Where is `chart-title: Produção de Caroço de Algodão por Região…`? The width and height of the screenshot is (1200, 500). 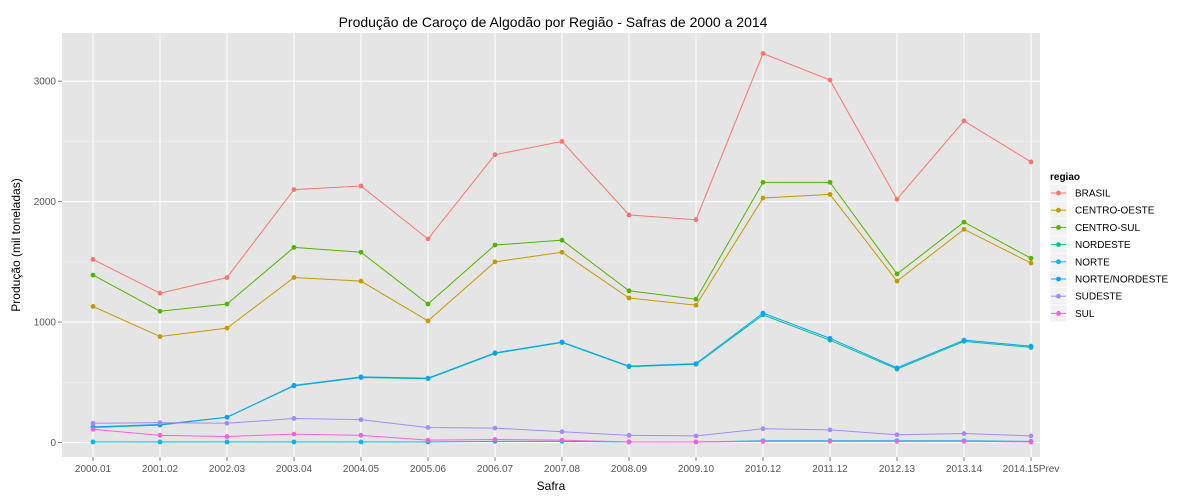
chart-title: Produção de Caroço de Algodão por Região… is located at coordinates (553, 22).